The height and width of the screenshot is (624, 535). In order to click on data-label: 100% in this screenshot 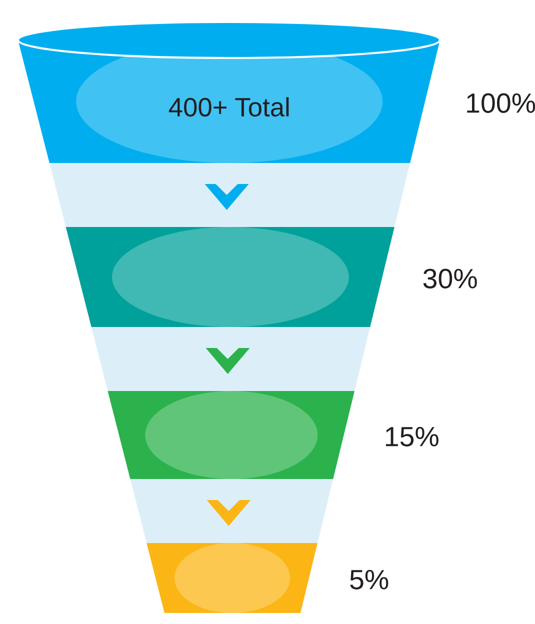, I will do `click(501, 103)`.